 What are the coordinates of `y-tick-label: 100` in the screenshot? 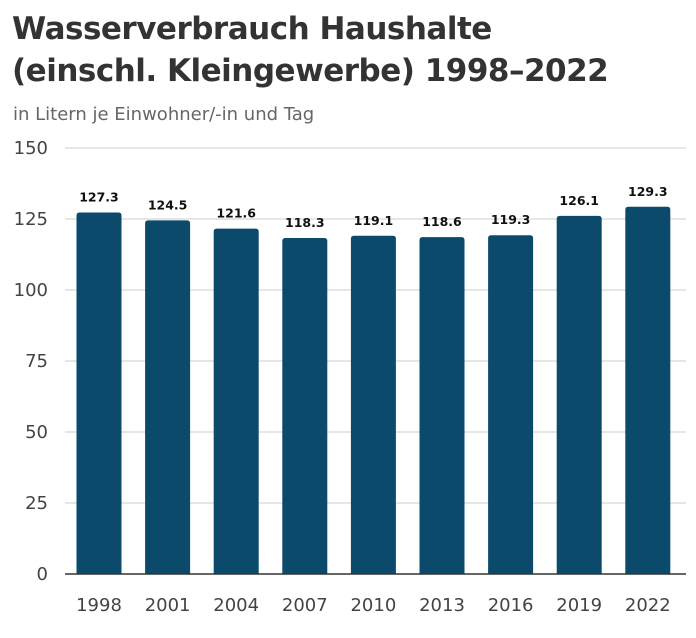 It's located at (31, 290).